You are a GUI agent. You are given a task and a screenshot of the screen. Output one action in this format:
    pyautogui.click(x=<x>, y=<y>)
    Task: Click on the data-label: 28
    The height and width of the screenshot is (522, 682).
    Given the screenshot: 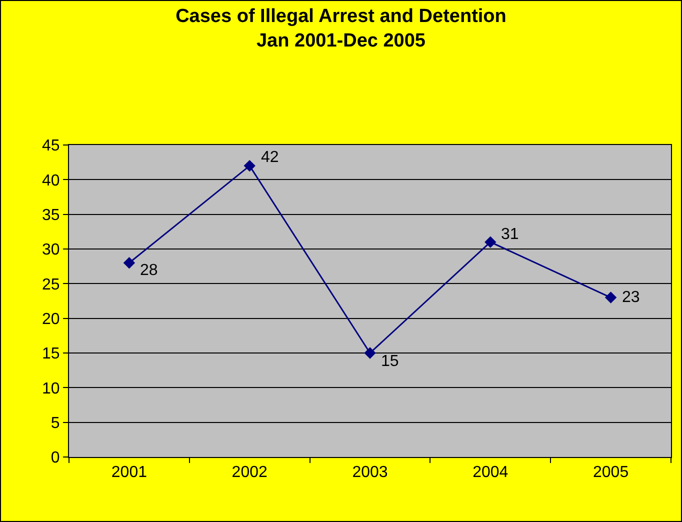 What is the action you would take?
    pyautogui.click(x=149, y=270)
    